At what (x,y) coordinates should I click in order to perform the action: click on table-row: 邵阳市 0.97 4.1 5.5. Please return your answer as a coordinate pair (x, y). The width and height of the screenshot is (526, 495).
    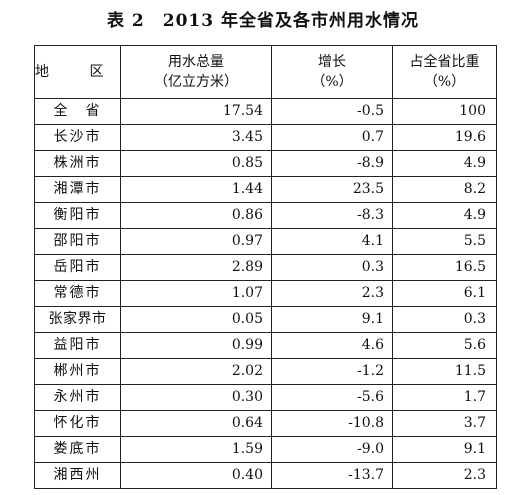
    Looking at the image, I should click on (265, 241).